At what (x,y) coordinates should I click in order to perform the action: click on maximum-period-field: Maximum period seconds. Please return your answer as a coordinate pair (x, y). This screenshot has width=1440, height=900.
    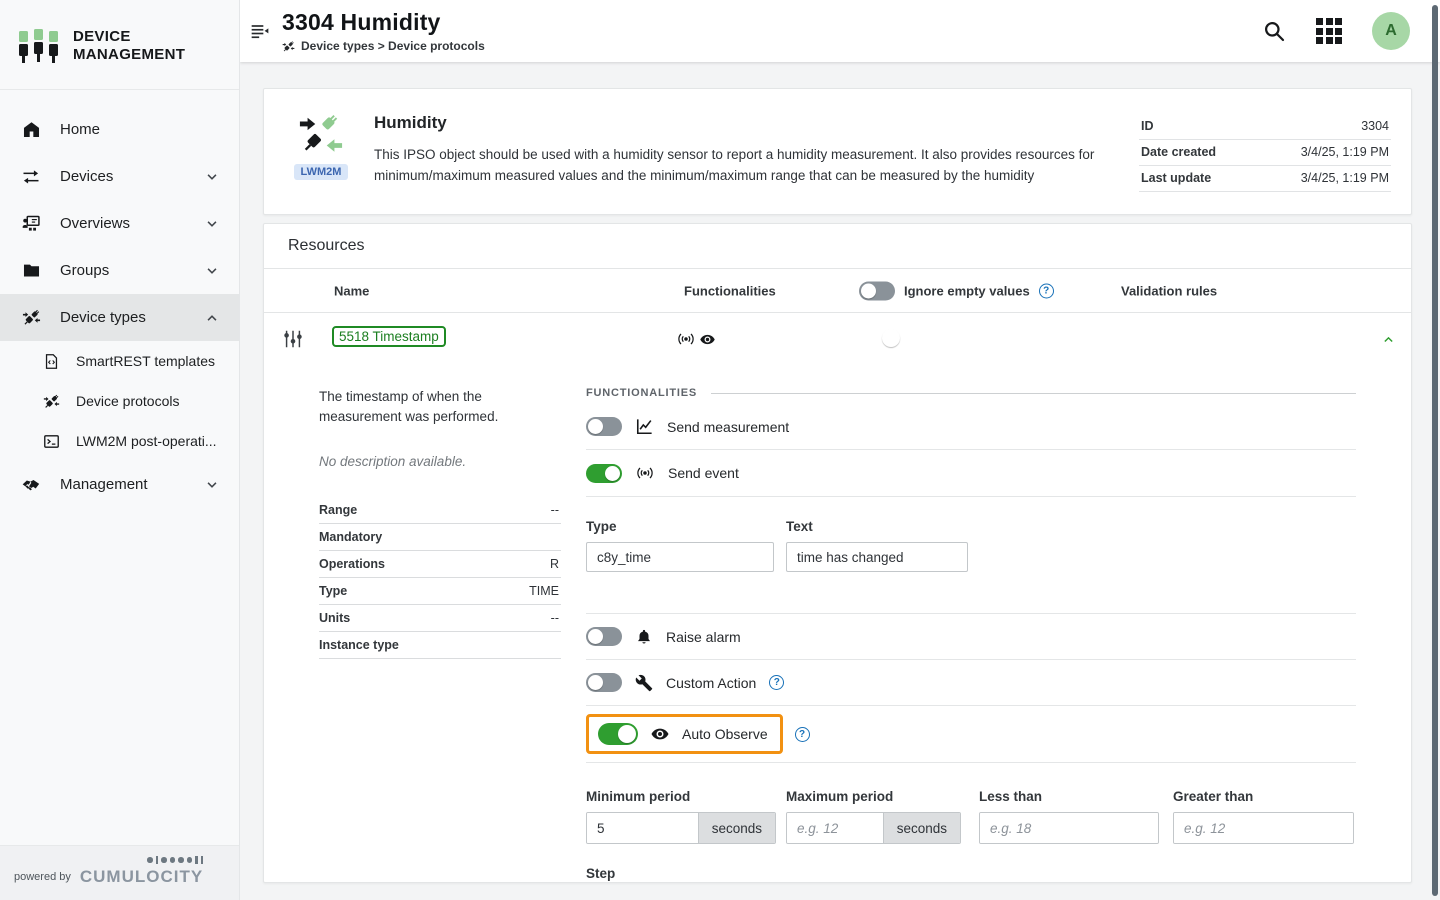
    Looking at the image, I should click on (873, 816).